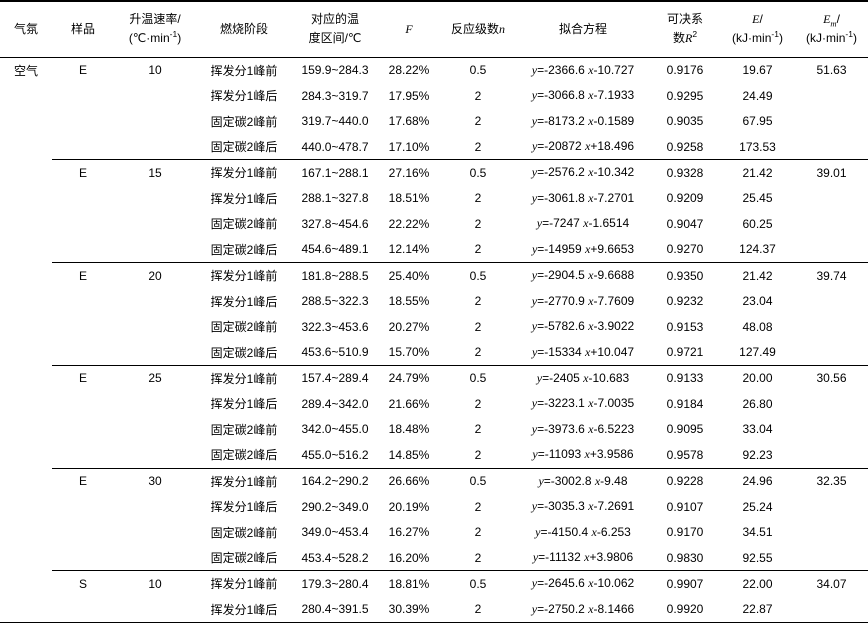 The image size is (868, 627). I want to click on header-label: E/, so click(757, 19).